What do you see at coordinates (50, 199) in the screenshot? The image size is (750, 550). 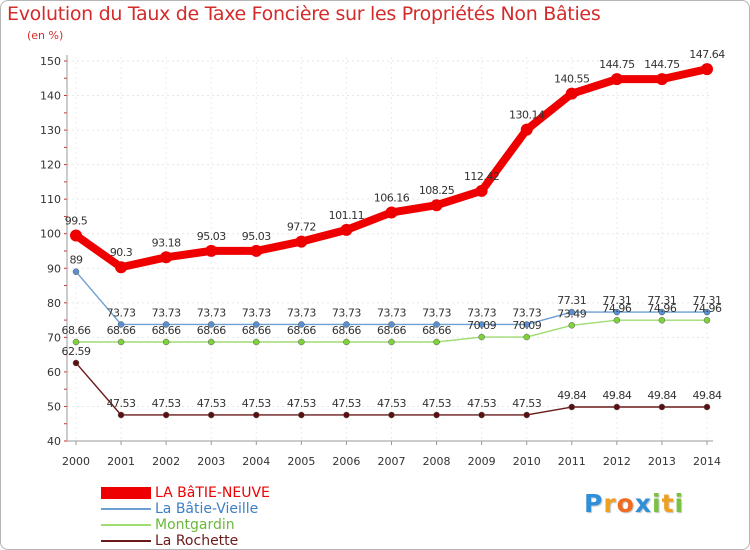 I see `y-tick-label: 110` at bounding box center [50, 199].